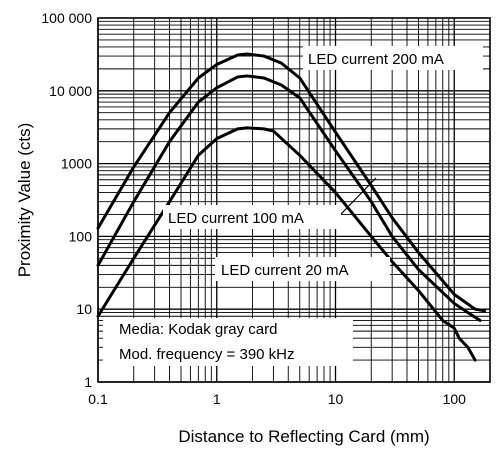 This screenshot has width=501, height=450. I want to click on y-tick-label: 1000, so click(76, 164).